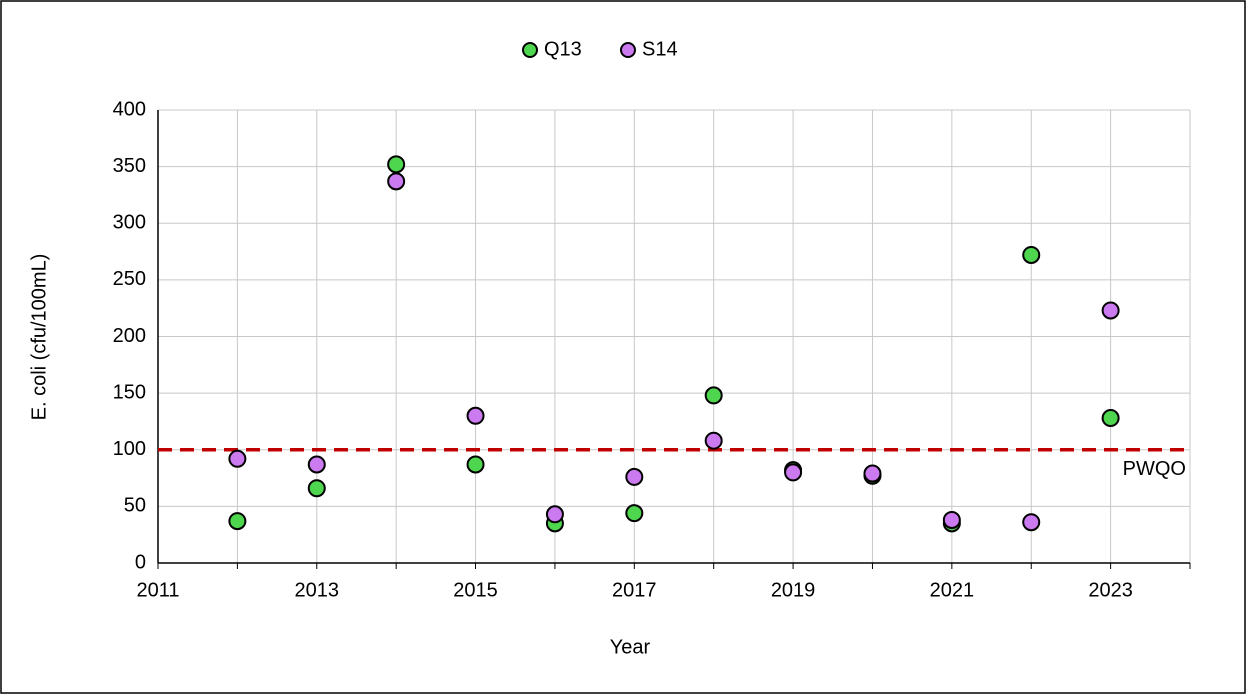  What do you see at coordinates (634, 590) in the screenshot?
I see `x-tick-label: 2017` at bounding box center [634, 590].